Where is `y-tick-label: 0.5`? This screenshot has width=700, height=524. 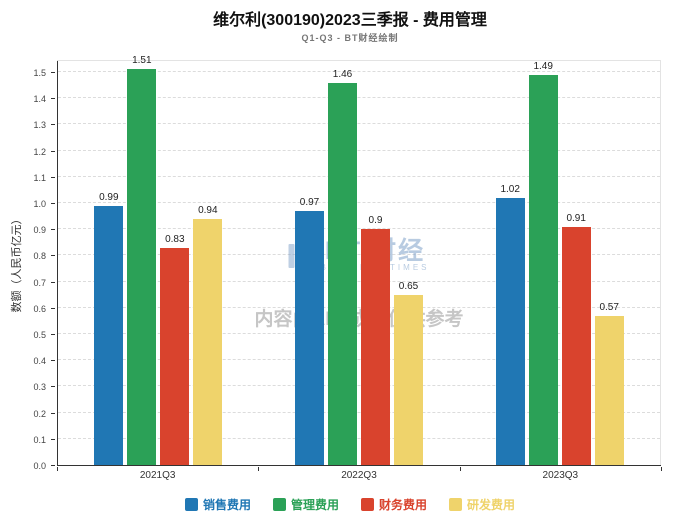 y-tick-label: 0.5 is located at coordinates (39, 335).